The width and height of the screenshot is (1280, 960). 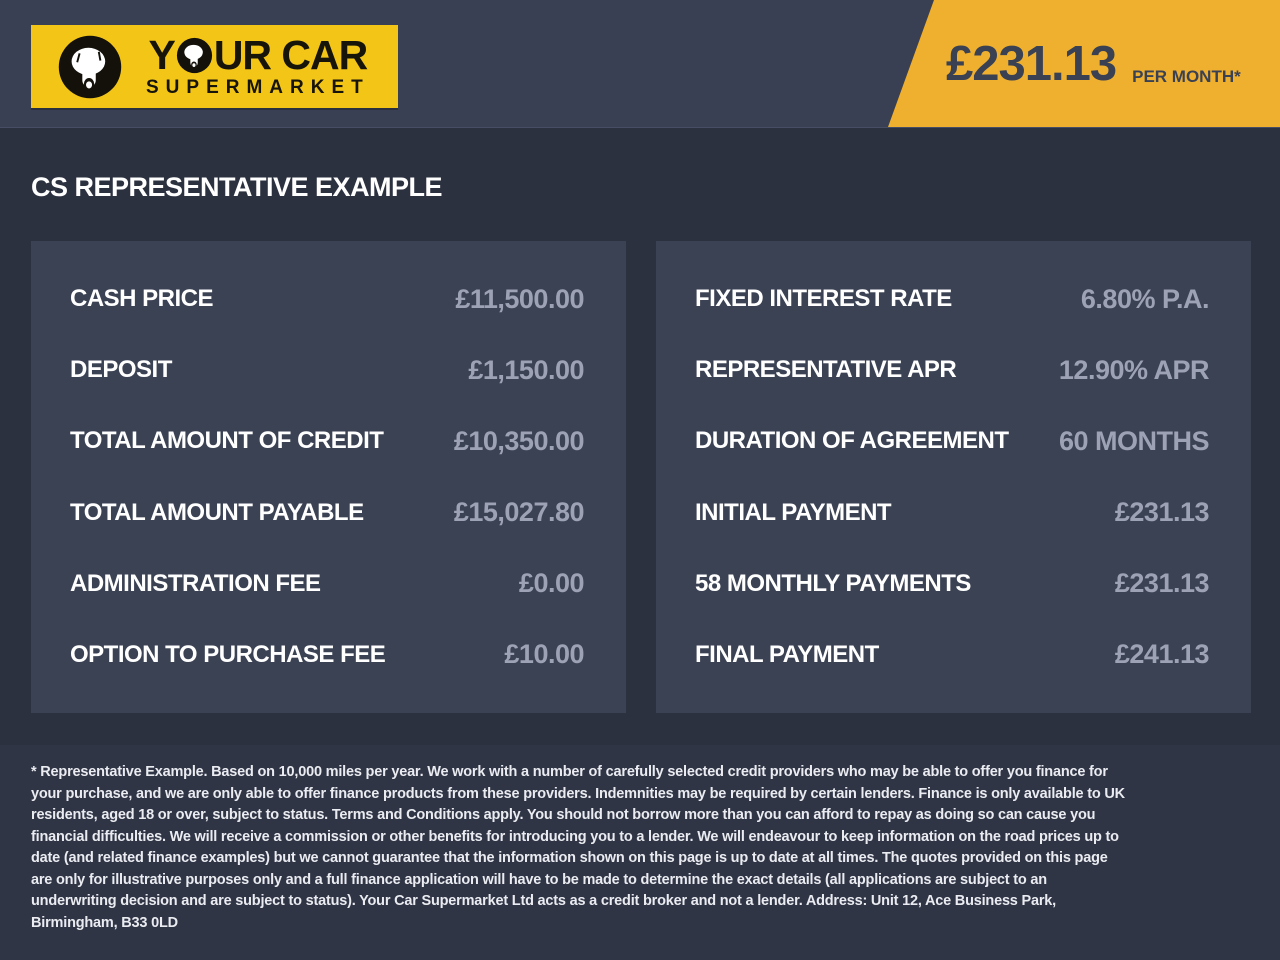 I want to click on table-row: FIXED INTEREST RATE 6.80% P.A., so click(x=952, y=299).